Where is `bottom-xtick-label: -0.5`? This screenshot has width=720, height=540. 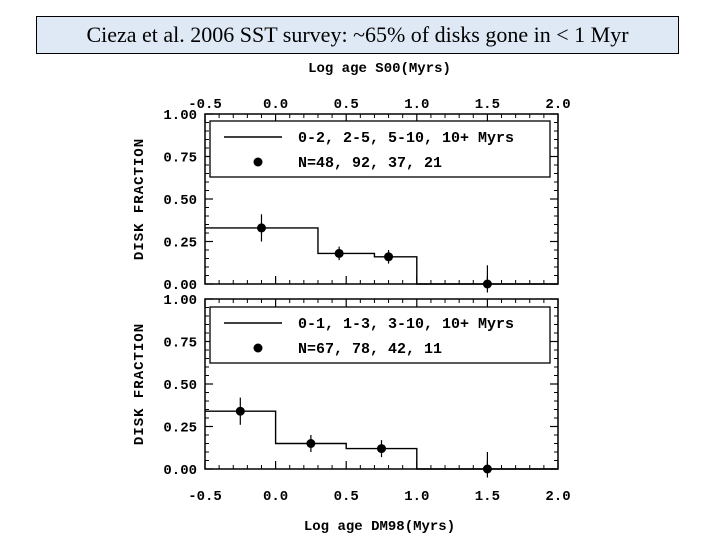
bottom-xtick-label: -0.5 is located at coordinates (205, 497).